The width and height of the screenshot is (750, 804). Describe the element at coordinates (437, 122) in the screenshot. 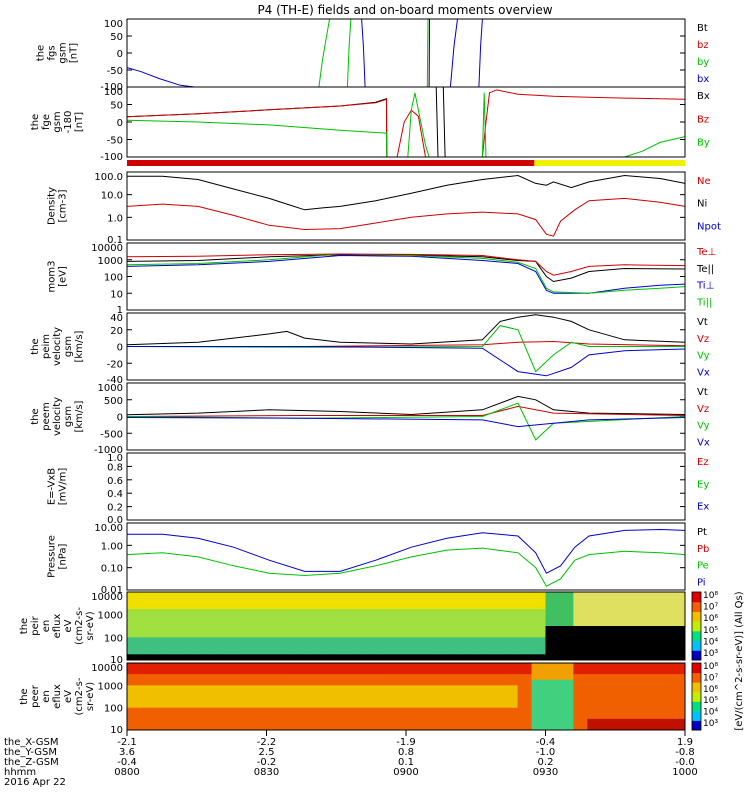

I see `panel-fge-series-Bx2` at that location.